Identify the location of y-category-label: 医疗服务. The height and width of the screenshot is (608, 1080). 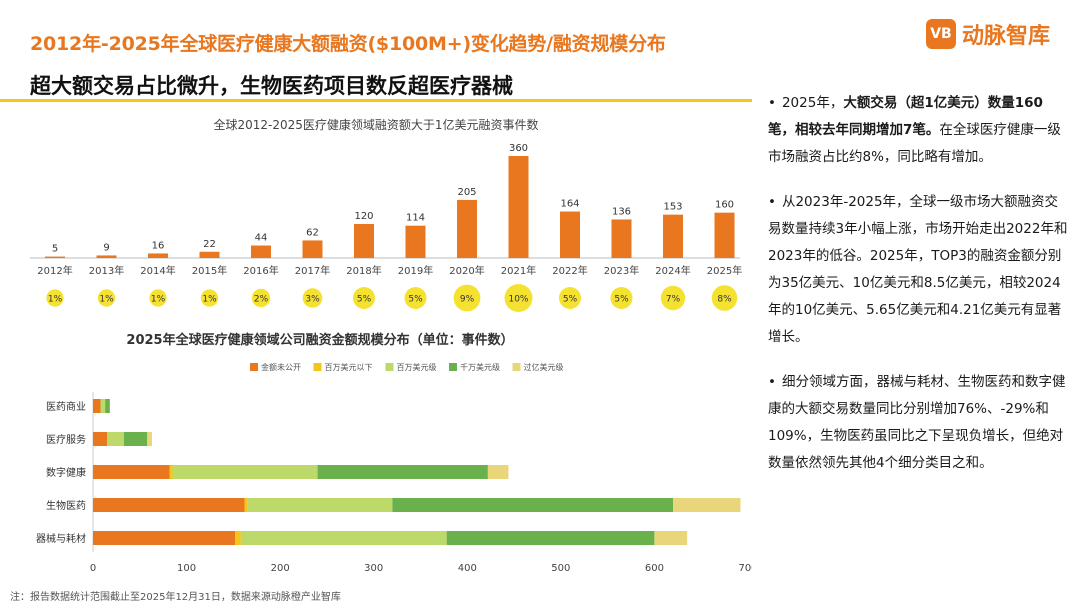
(66, 439).